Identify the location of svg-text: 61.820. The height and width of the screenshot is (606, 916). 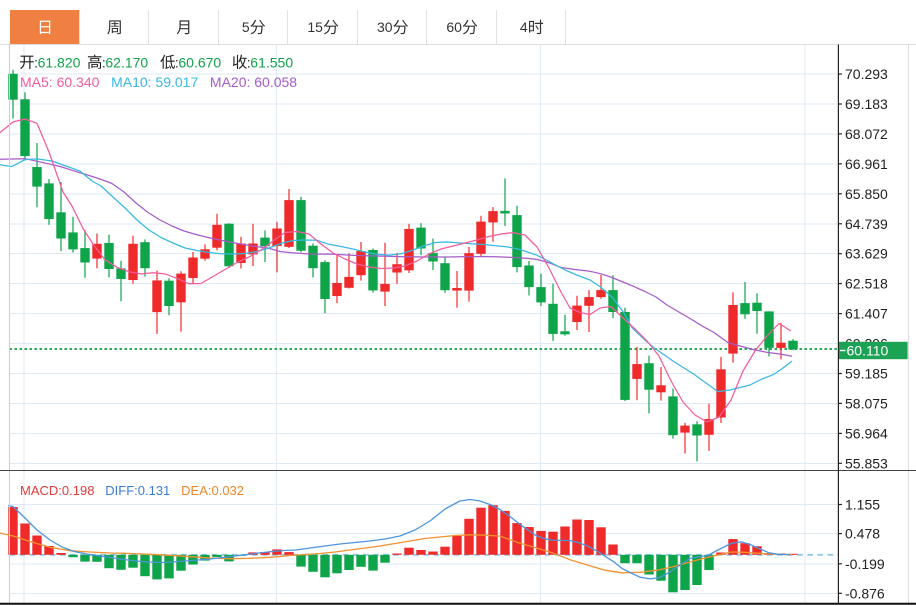
(59, 63).